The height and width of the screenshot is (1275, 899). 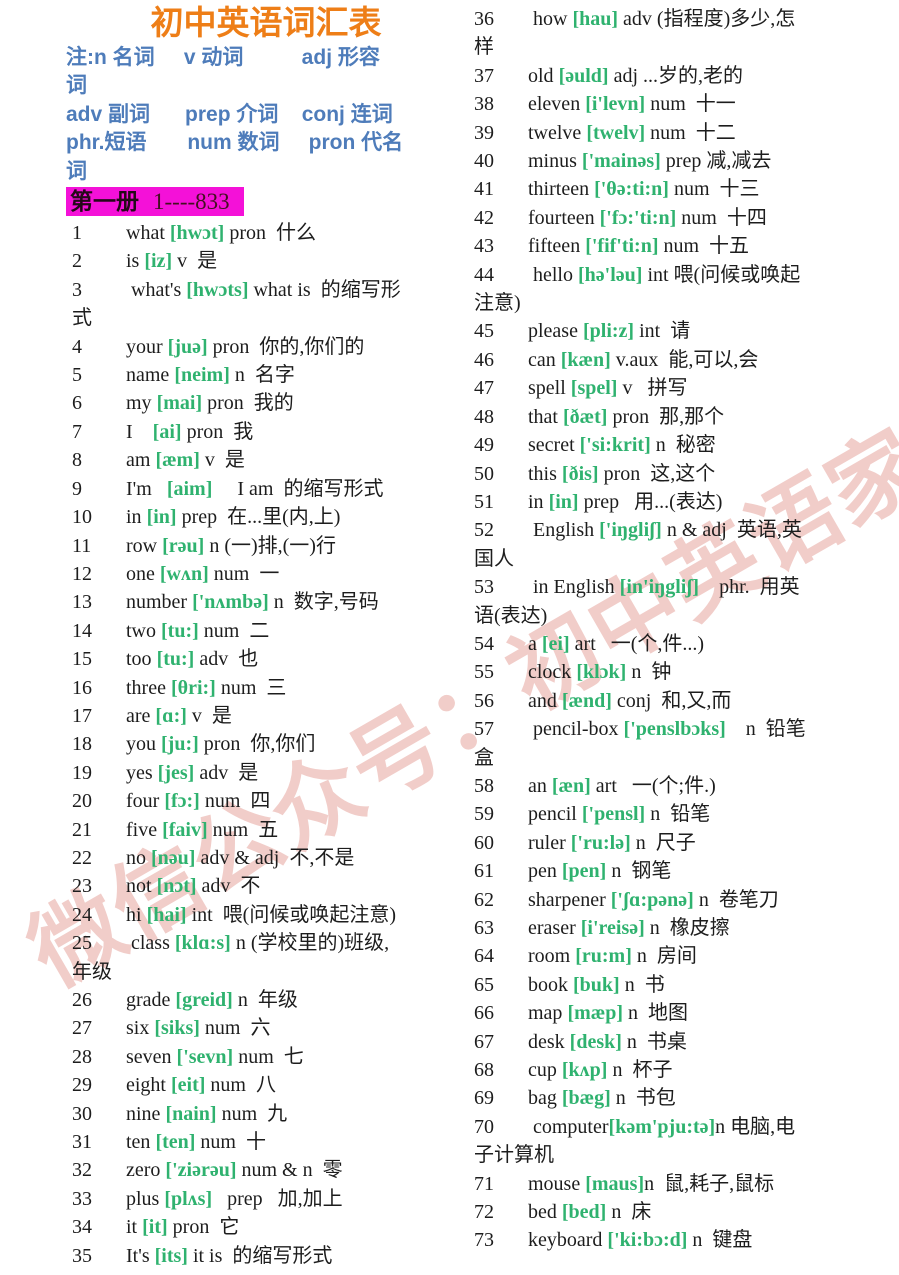 I want to click on vocab-entry: 12 one [wʌn] num 一, so click(x=266, y=574).